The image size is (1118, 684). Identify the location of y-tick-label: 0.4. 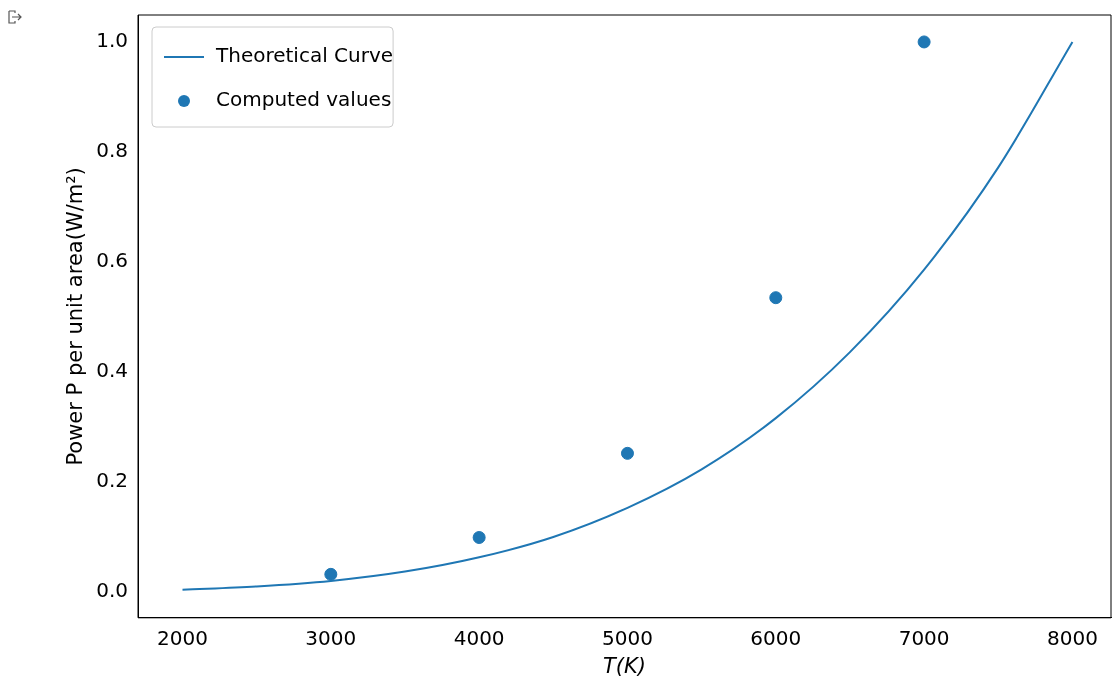
(112, 370).